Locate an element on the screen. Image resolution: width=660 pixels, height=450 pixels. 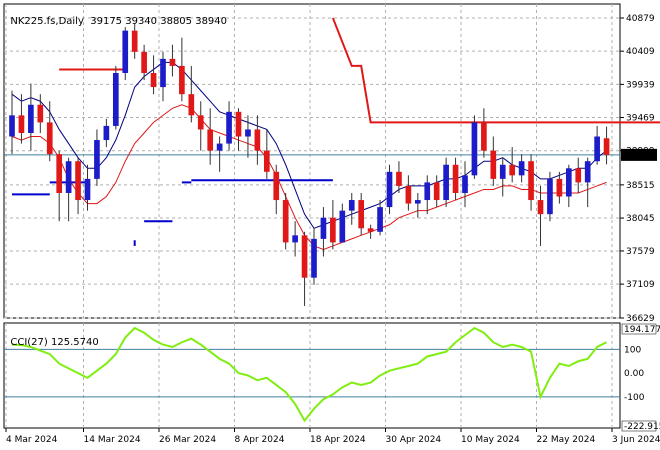
time-label: 4 Mar 2024 is located at coordinates (32, 440).